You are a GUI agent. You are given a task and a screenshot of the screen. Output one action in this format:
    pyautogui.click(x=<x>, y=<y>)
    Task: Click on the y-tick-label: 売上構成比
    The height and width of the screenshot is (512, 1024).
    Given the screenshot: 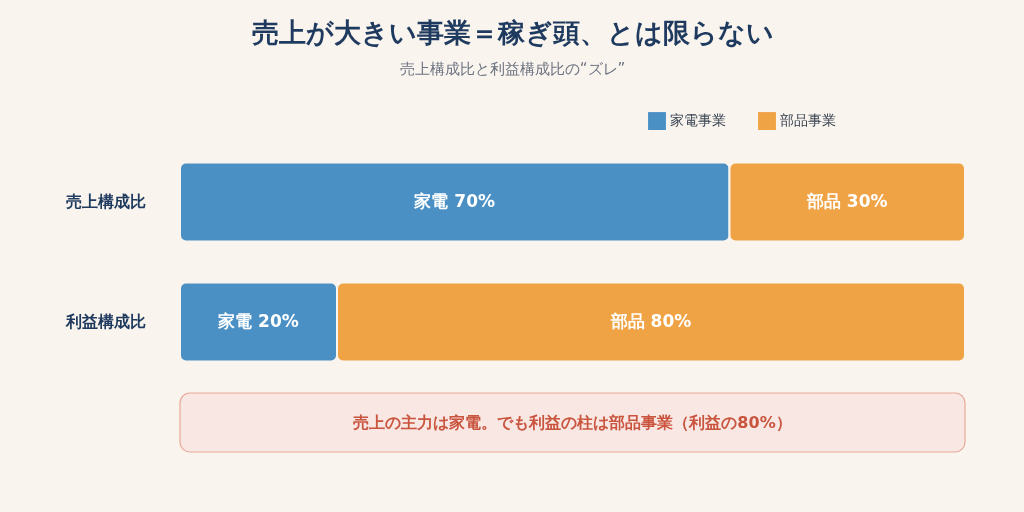 What is the action you would take?
    pyautogui.click(x=105, y=201)
    